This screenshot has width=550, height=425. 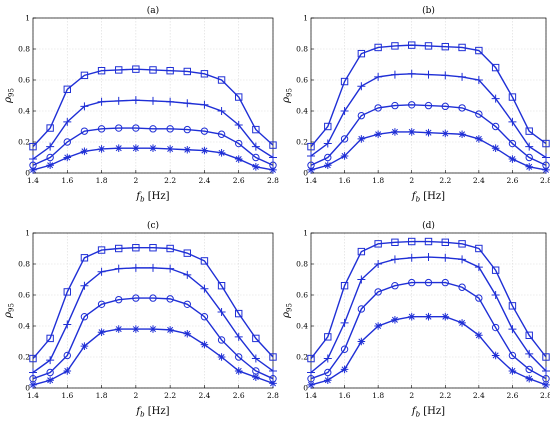 What do you see at coordinates (67, 395) in the screenshot?
I see `x-tick-label: 1.6` at bounding box center [67, 395].